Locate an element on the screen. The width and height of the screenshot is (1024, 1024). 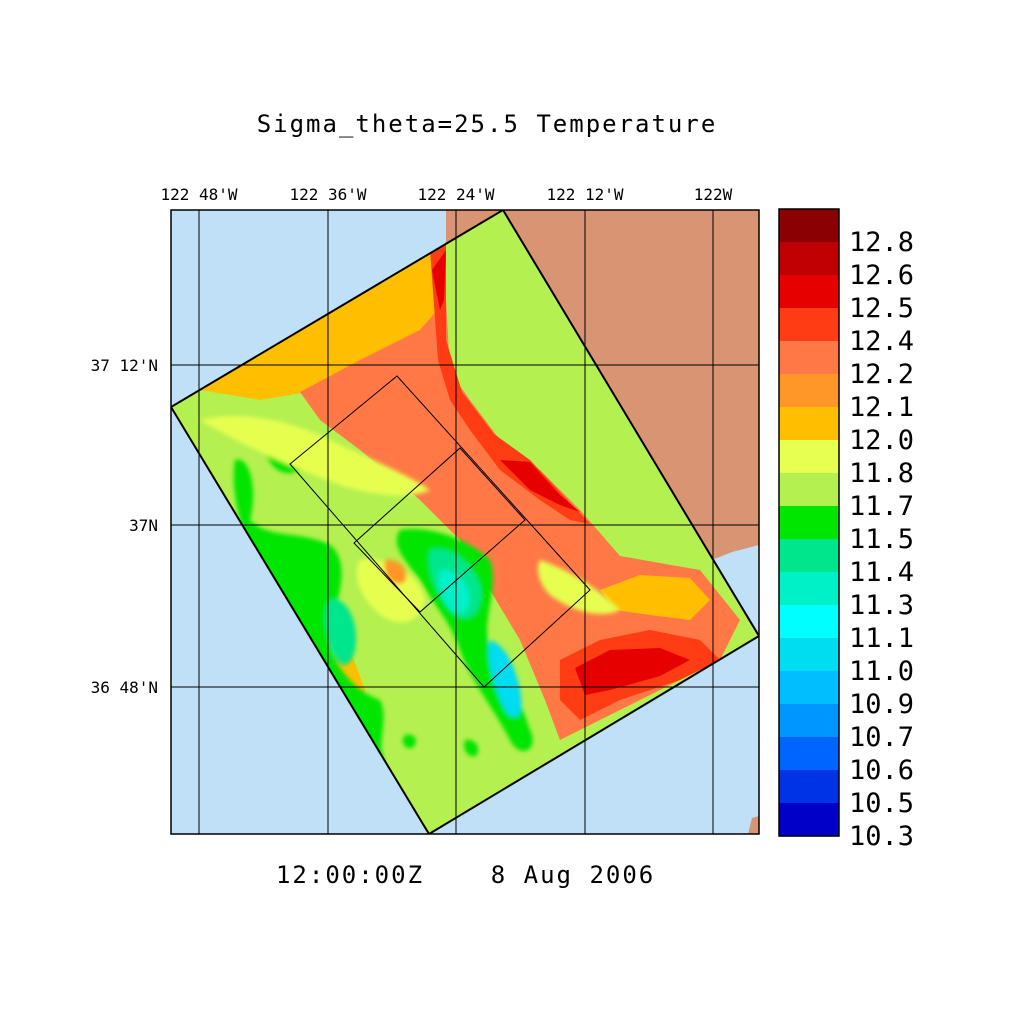
latitude-tick-labels: 37 12'N 37N 36 48'N is located at coordinates (124, 526).